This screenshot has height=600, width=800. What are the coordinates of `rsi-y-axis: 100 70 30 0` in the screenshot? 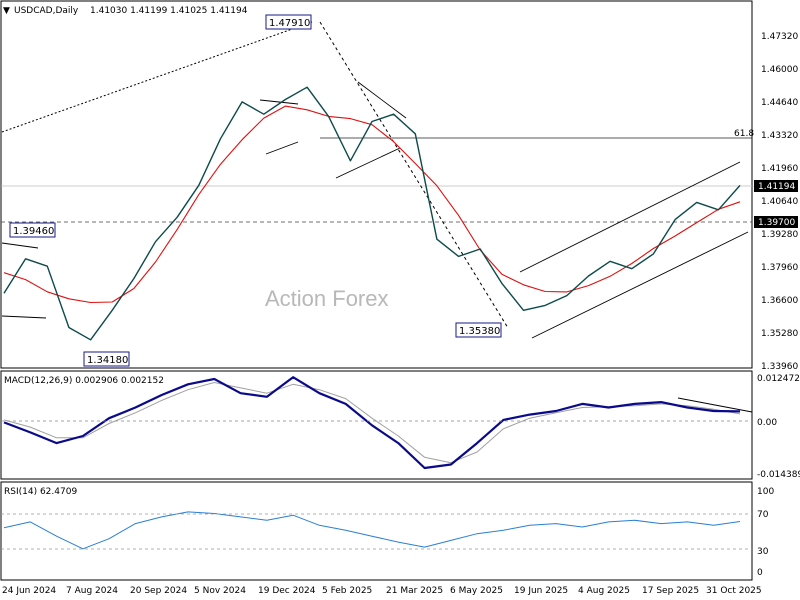 It's located at (765, 532).